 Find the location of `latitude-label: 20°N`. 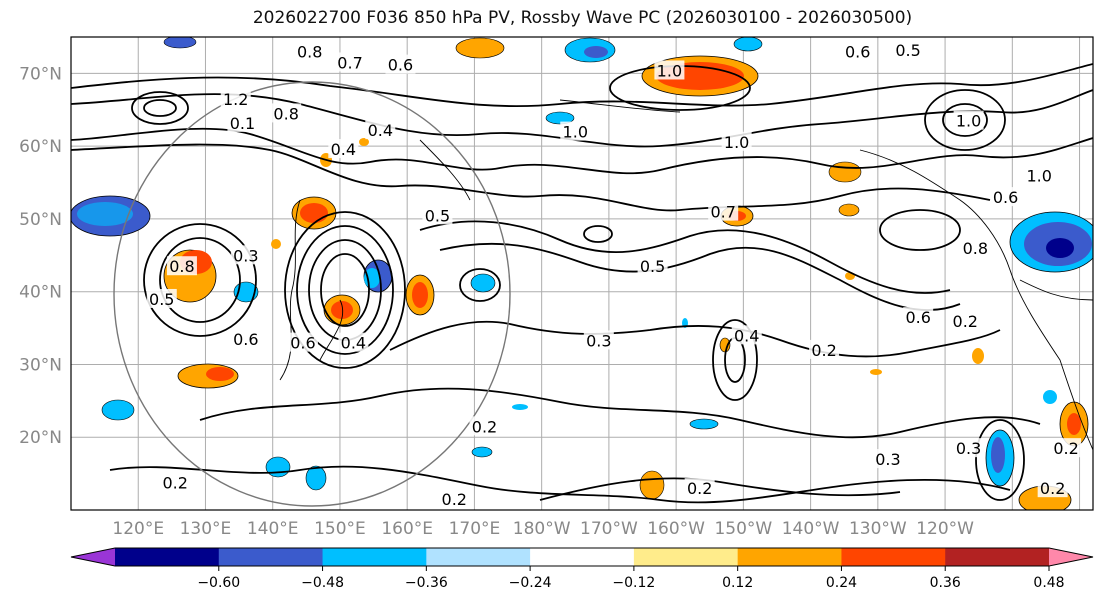

latitude-label: 20°N is located at coordinates (40, 438).